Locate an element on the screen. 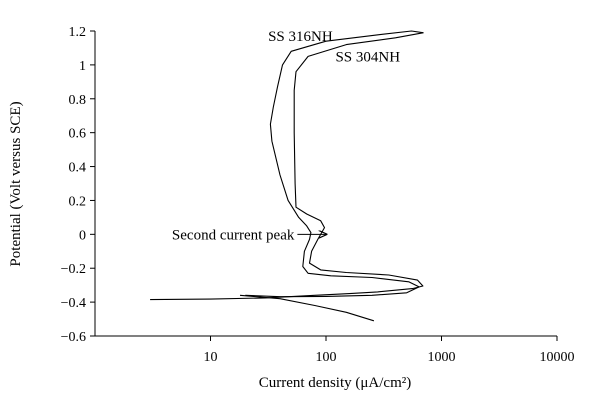  y-tick-label: 0.8 is located at coordinates (78, 100).